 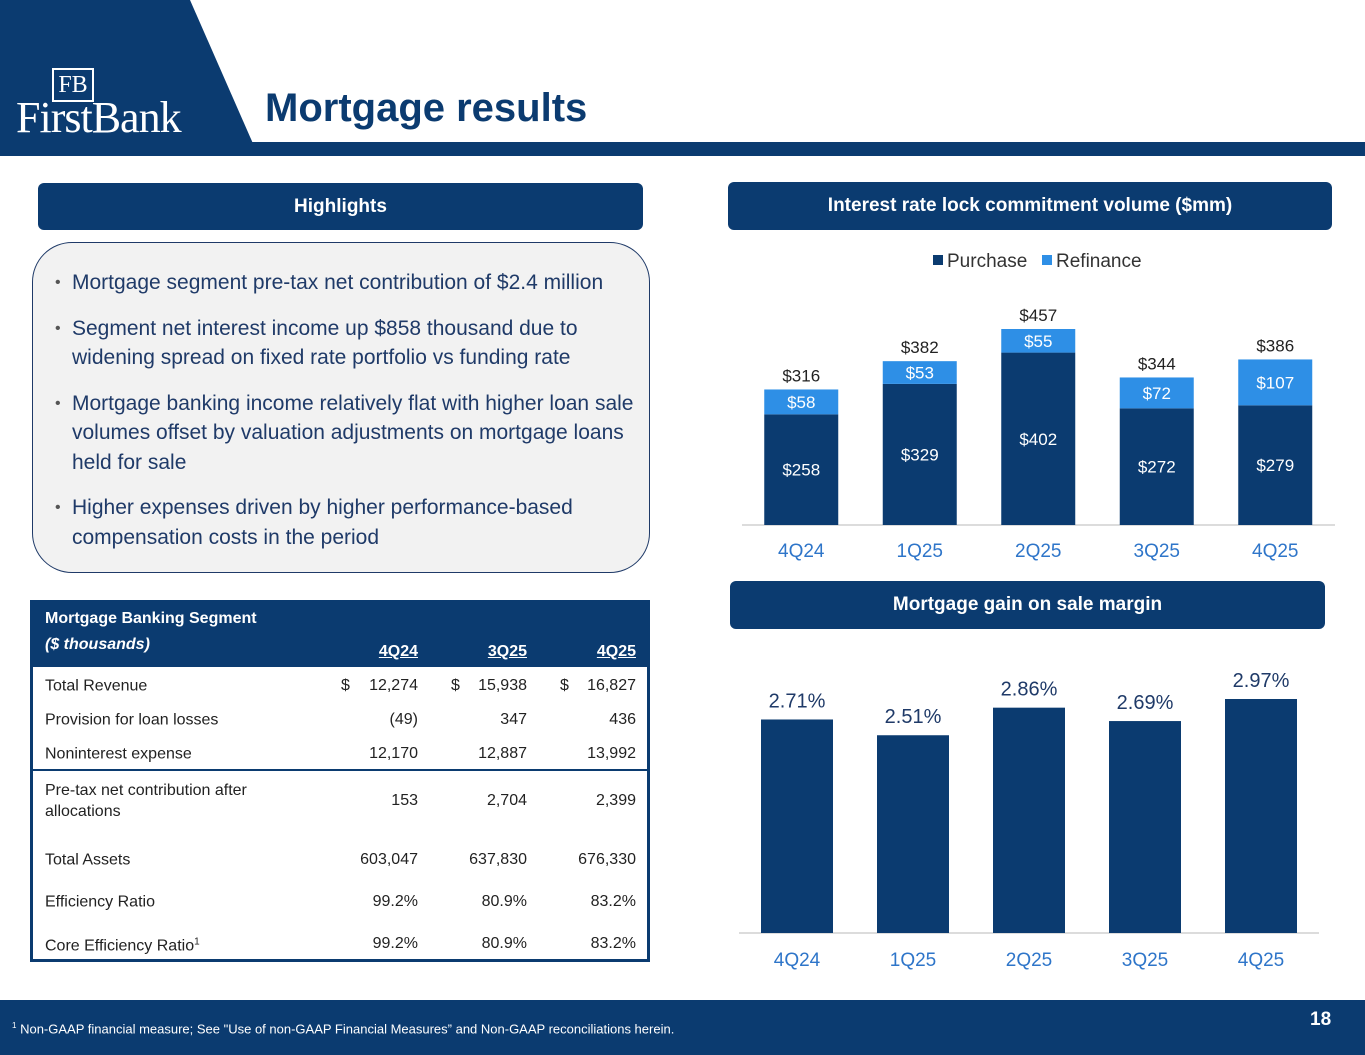 I want to click on cell: 12,274, so click(x=393, y=685).